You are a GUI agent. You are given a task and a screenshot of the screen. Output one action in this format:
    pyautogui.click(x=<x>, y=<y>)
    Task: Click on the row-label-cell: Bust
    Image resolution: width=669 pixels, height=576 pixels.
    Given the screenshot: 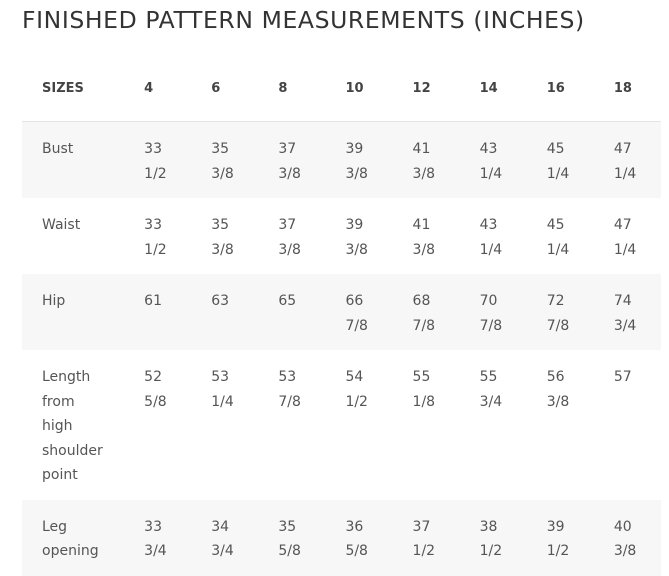 What is the action you would take?
    pyautogui.click(x=73, y=159)
    